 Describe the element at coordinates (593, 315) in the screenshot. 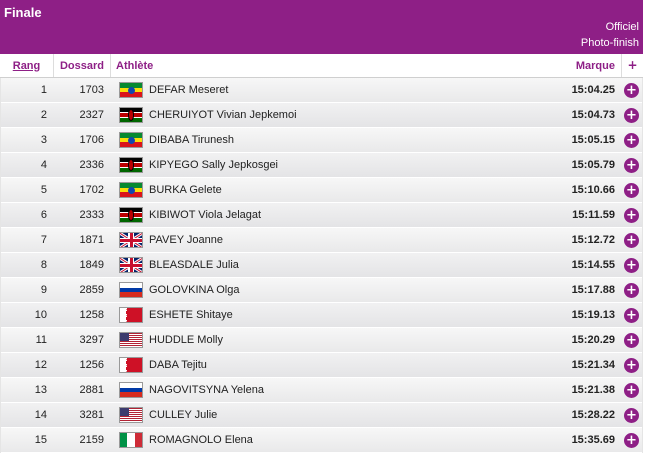

I see `result-mark-cell: 15:19.13` at that location.